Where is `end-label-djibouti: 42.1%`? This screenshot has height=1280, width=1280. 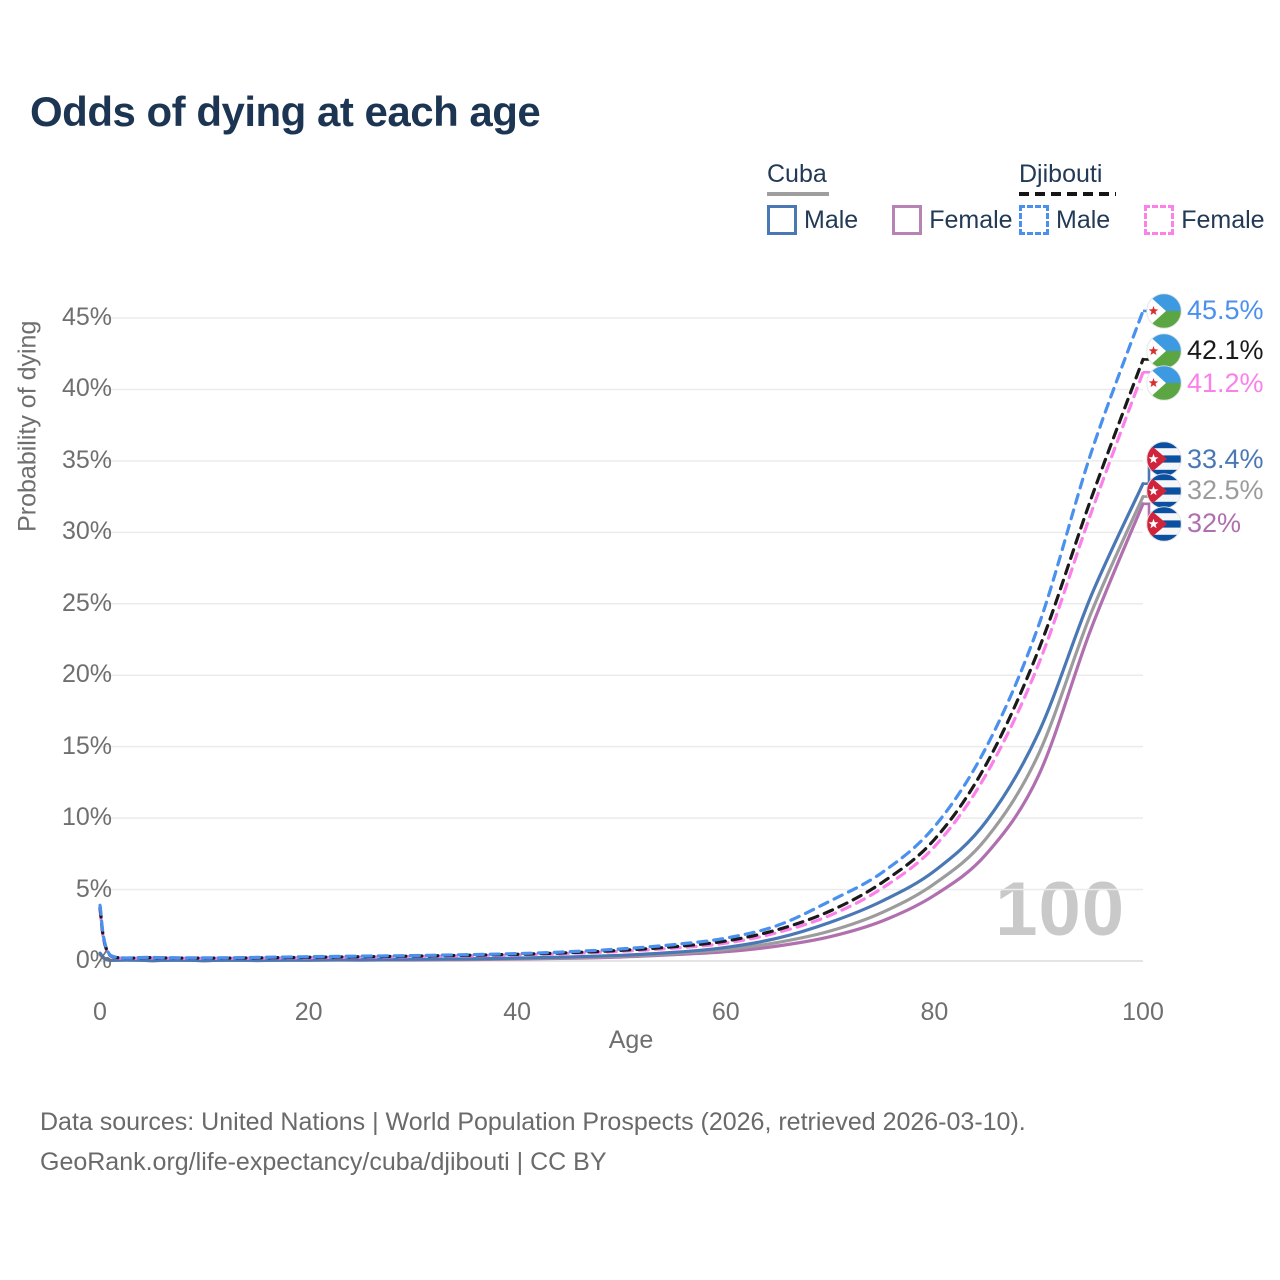 end-label-djibouti: 42.1% is located at coordinates (1205, 351).